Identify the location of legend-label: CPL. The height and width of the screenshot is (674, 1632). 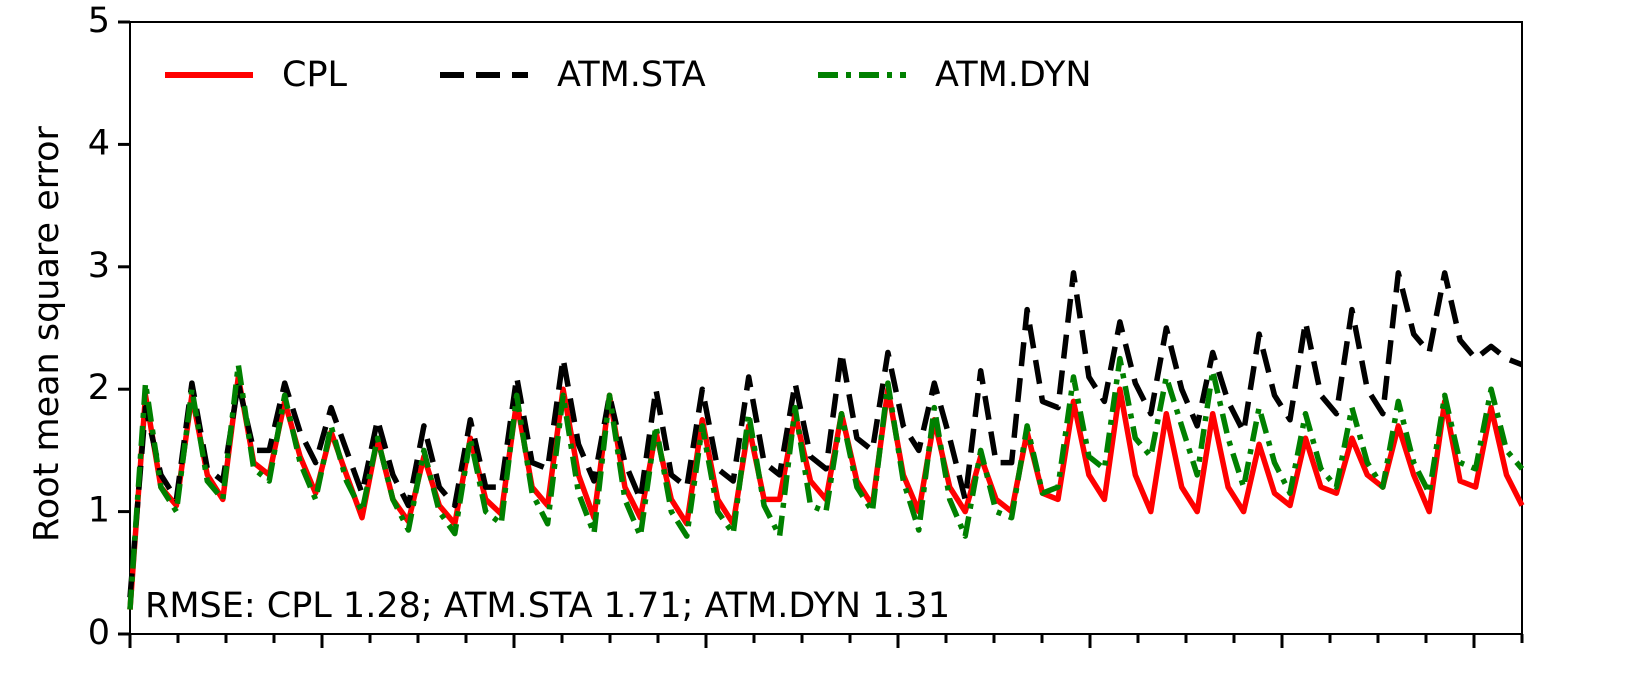
(315, 75).